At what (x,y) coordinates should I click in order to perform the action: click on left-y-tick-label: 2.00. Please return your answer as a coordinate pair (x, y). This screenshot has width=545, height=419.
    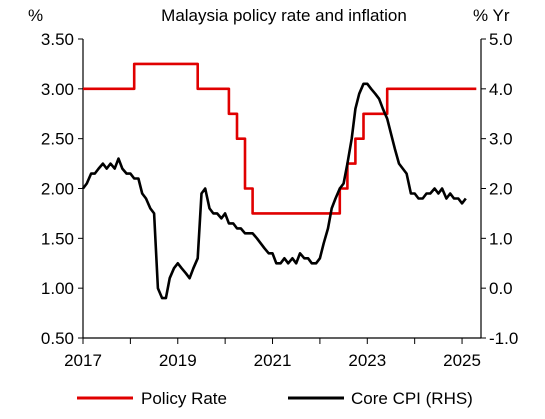
    Looking at the image, I should click on (57, 189).